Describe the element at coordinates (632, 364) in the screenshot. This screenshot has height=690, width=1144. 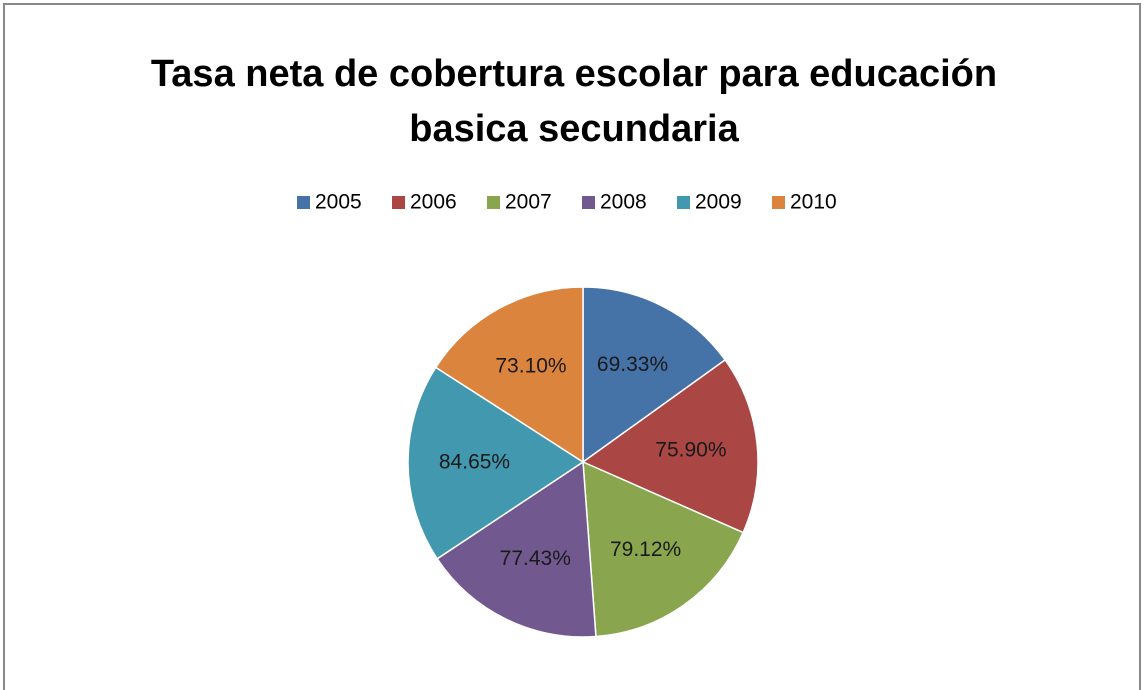
I see `data-label: 69.33%` at that location.